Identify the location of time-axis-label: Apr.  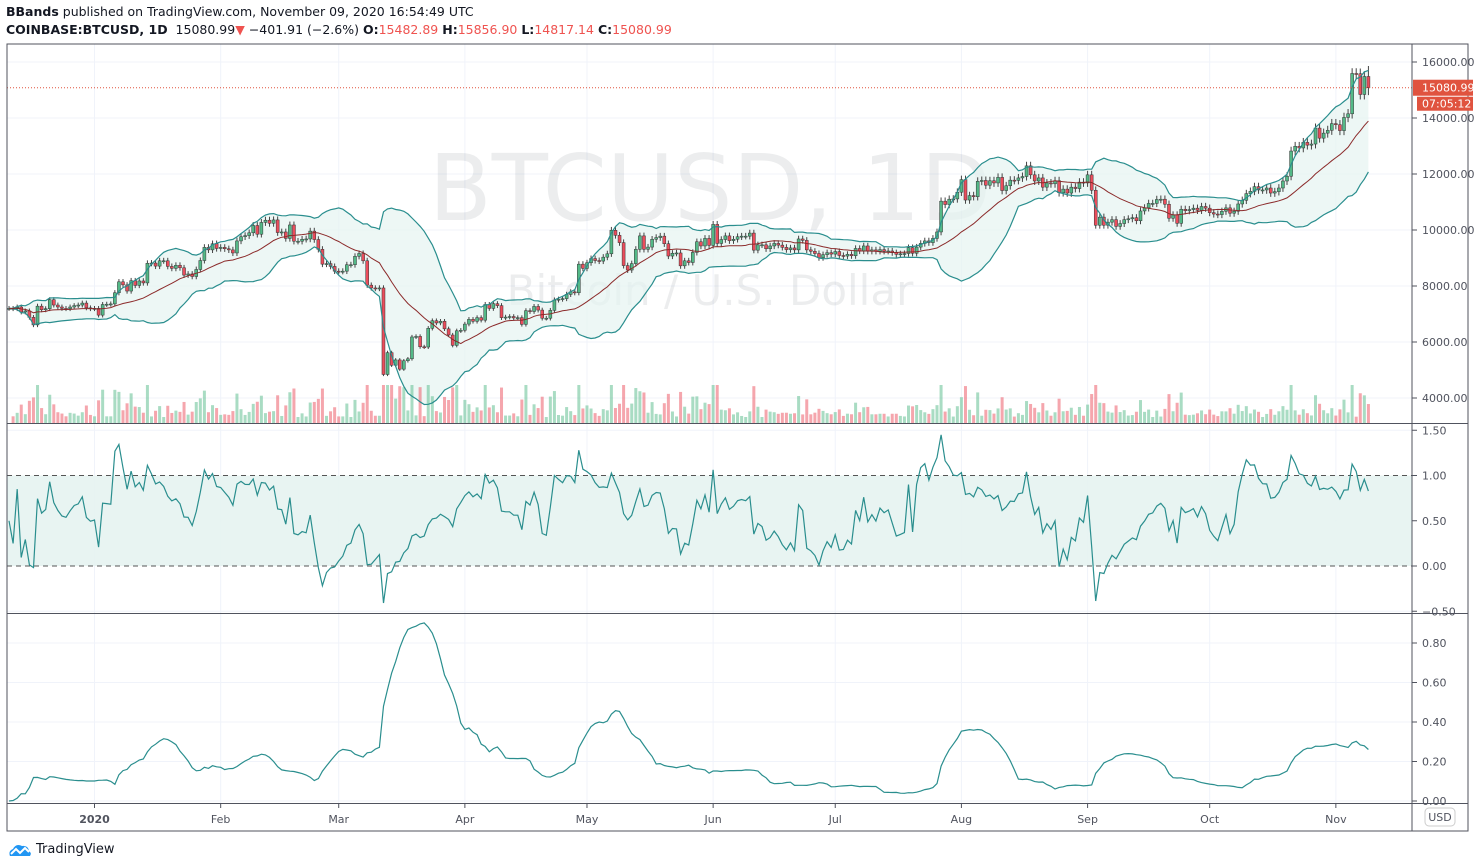
(465, 819).